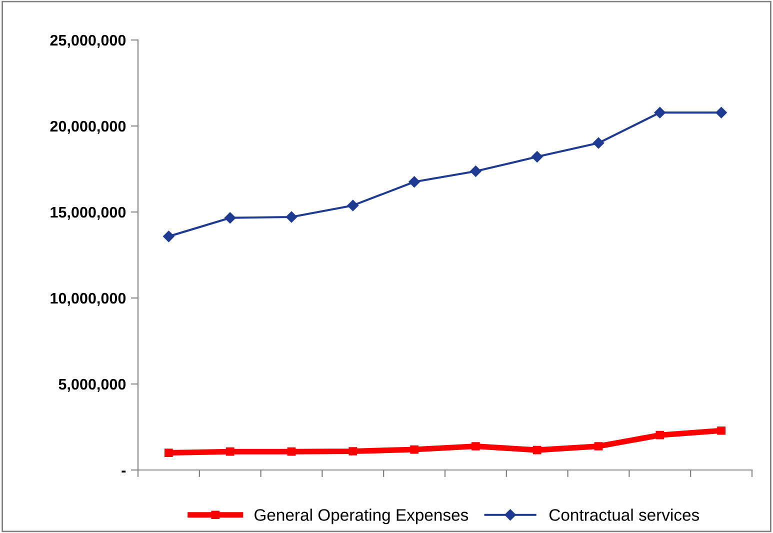  I want to click on legend-label: Contractual services, so click(624, 514).